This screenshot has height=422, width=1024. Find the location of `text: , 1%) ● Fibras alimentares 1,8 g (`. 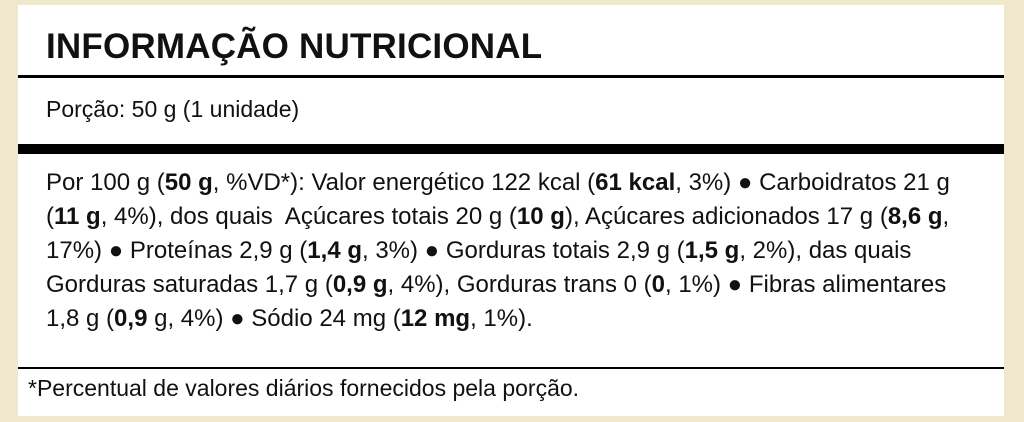

text: , 1%) ● Fibras alimentares 1,8 g ( is located at coordinates (499, 301).